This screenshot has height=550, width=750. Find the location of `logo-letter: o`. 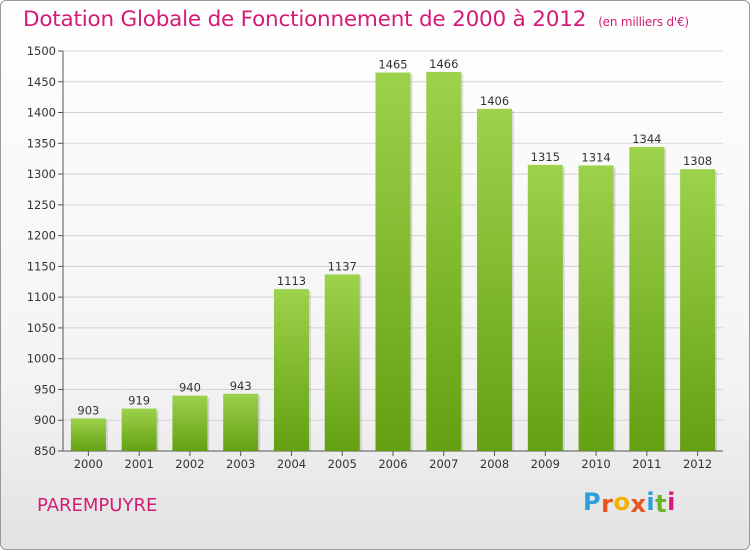

logo-letter: o is located at coordinates (622, 502).